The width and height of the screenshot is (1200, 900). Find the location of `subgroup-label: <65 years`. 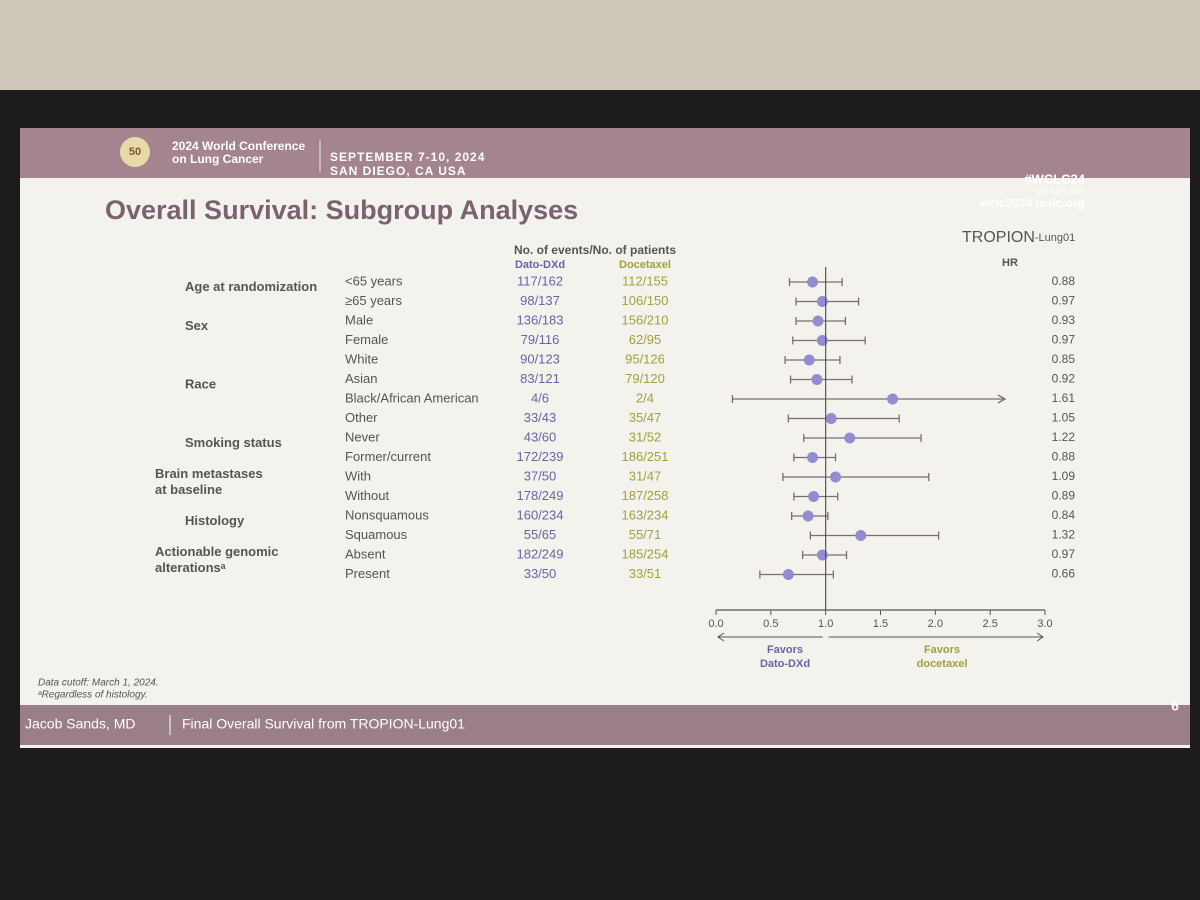

subgroup-label: <65 years is located at coordinates (374, 280).